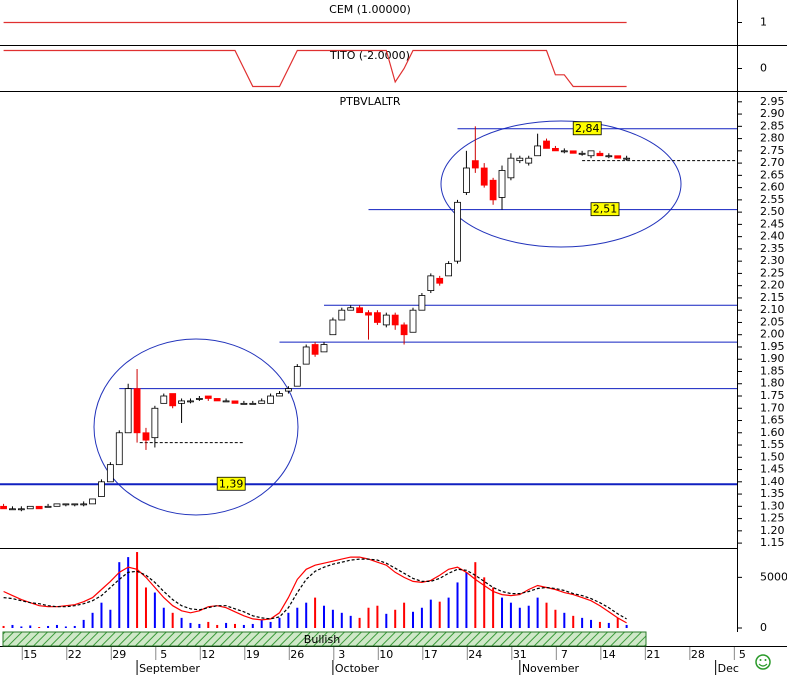  Describe the element at coordinates (75, 654) in the screenshot. I see `x-tick-label: 22` at that location.